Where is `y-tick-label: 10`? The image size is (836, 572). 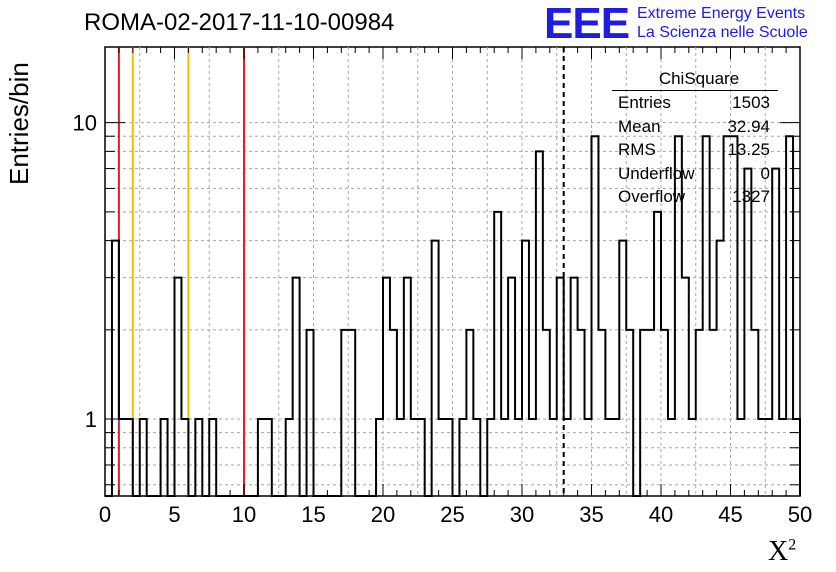
y-tick-label: 10 is located at coordinates (85, 123).